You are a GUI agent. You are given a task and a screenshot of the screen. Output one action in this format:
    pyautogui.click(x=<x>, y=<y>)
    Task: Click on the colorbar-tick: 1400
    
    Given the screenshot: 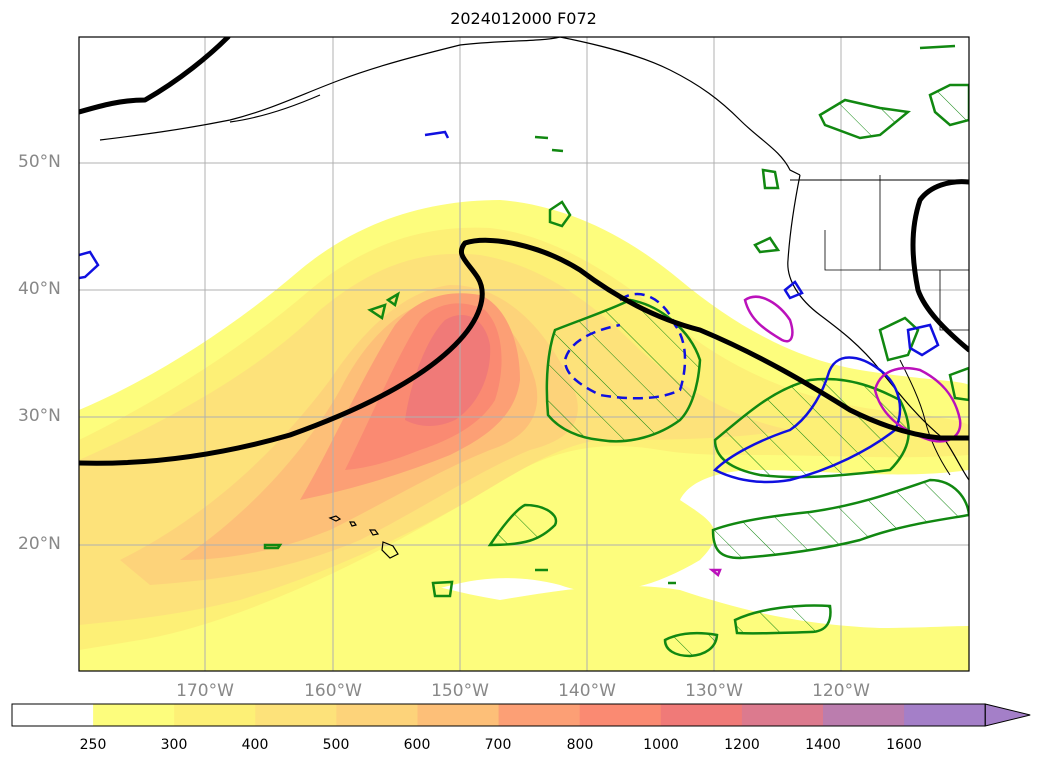 What is the action you would take?
    pyautogui.click(x=823, y=745)
    